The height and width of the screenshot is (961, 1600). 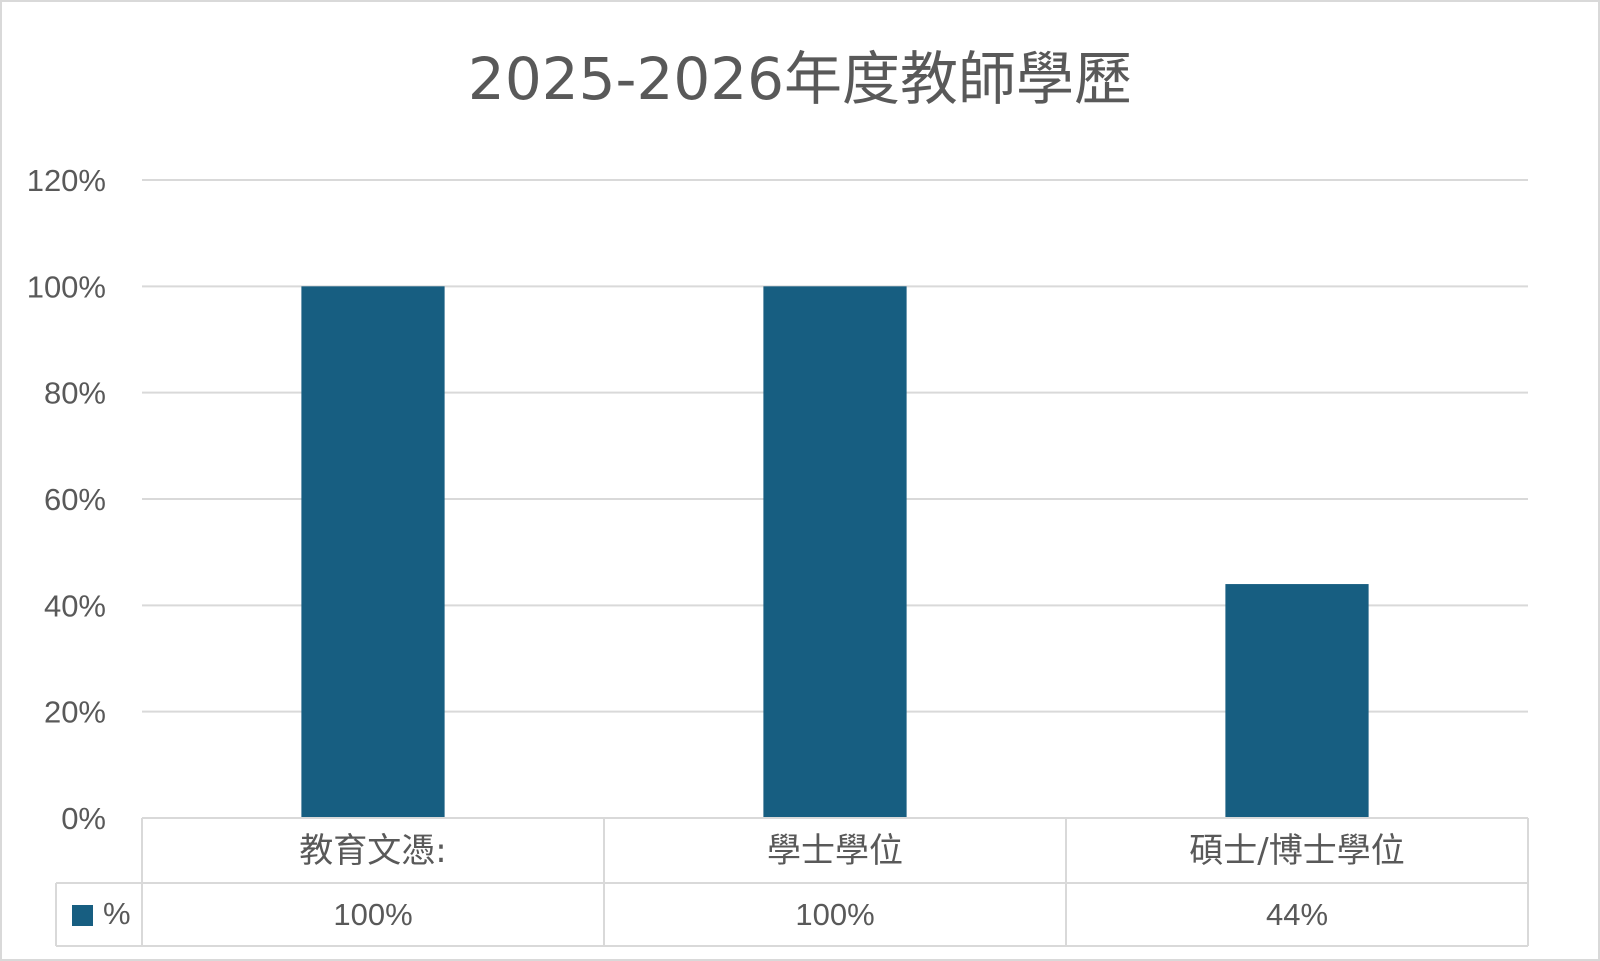 I want to click on legend-swatch, so click(x=82, y=915).